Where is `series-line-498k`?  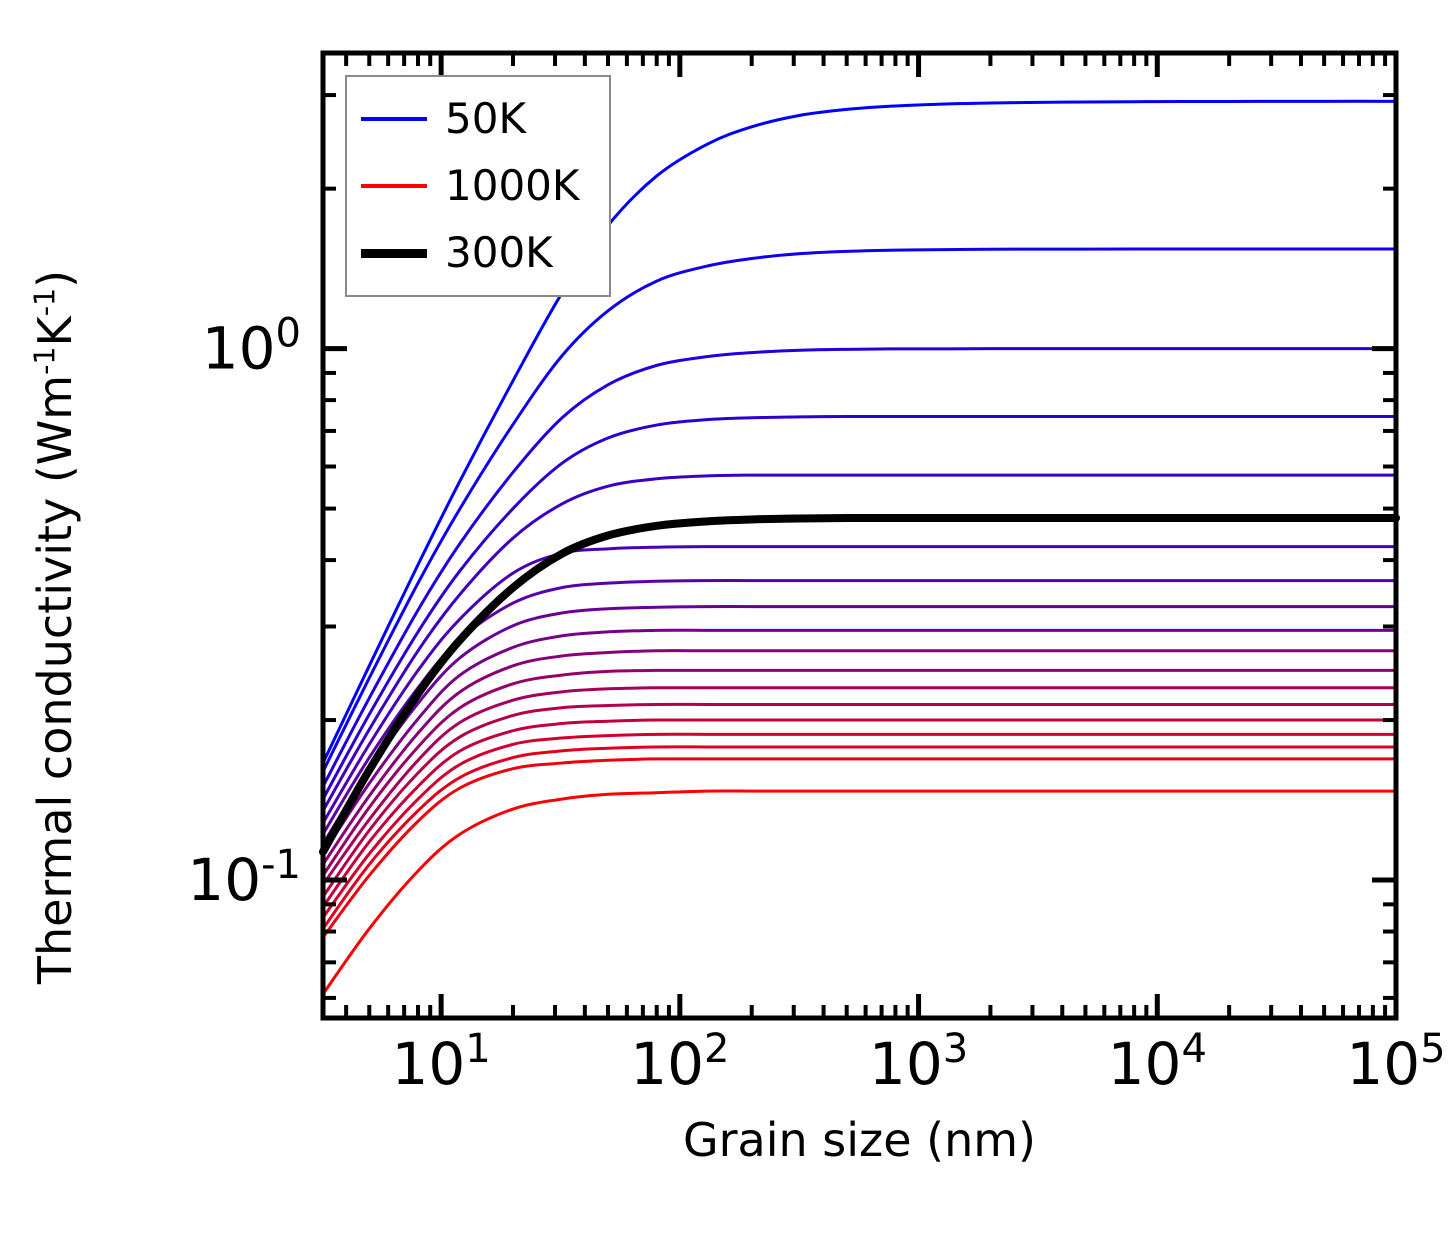 series-line-498k is located at coordinates (859, 742).